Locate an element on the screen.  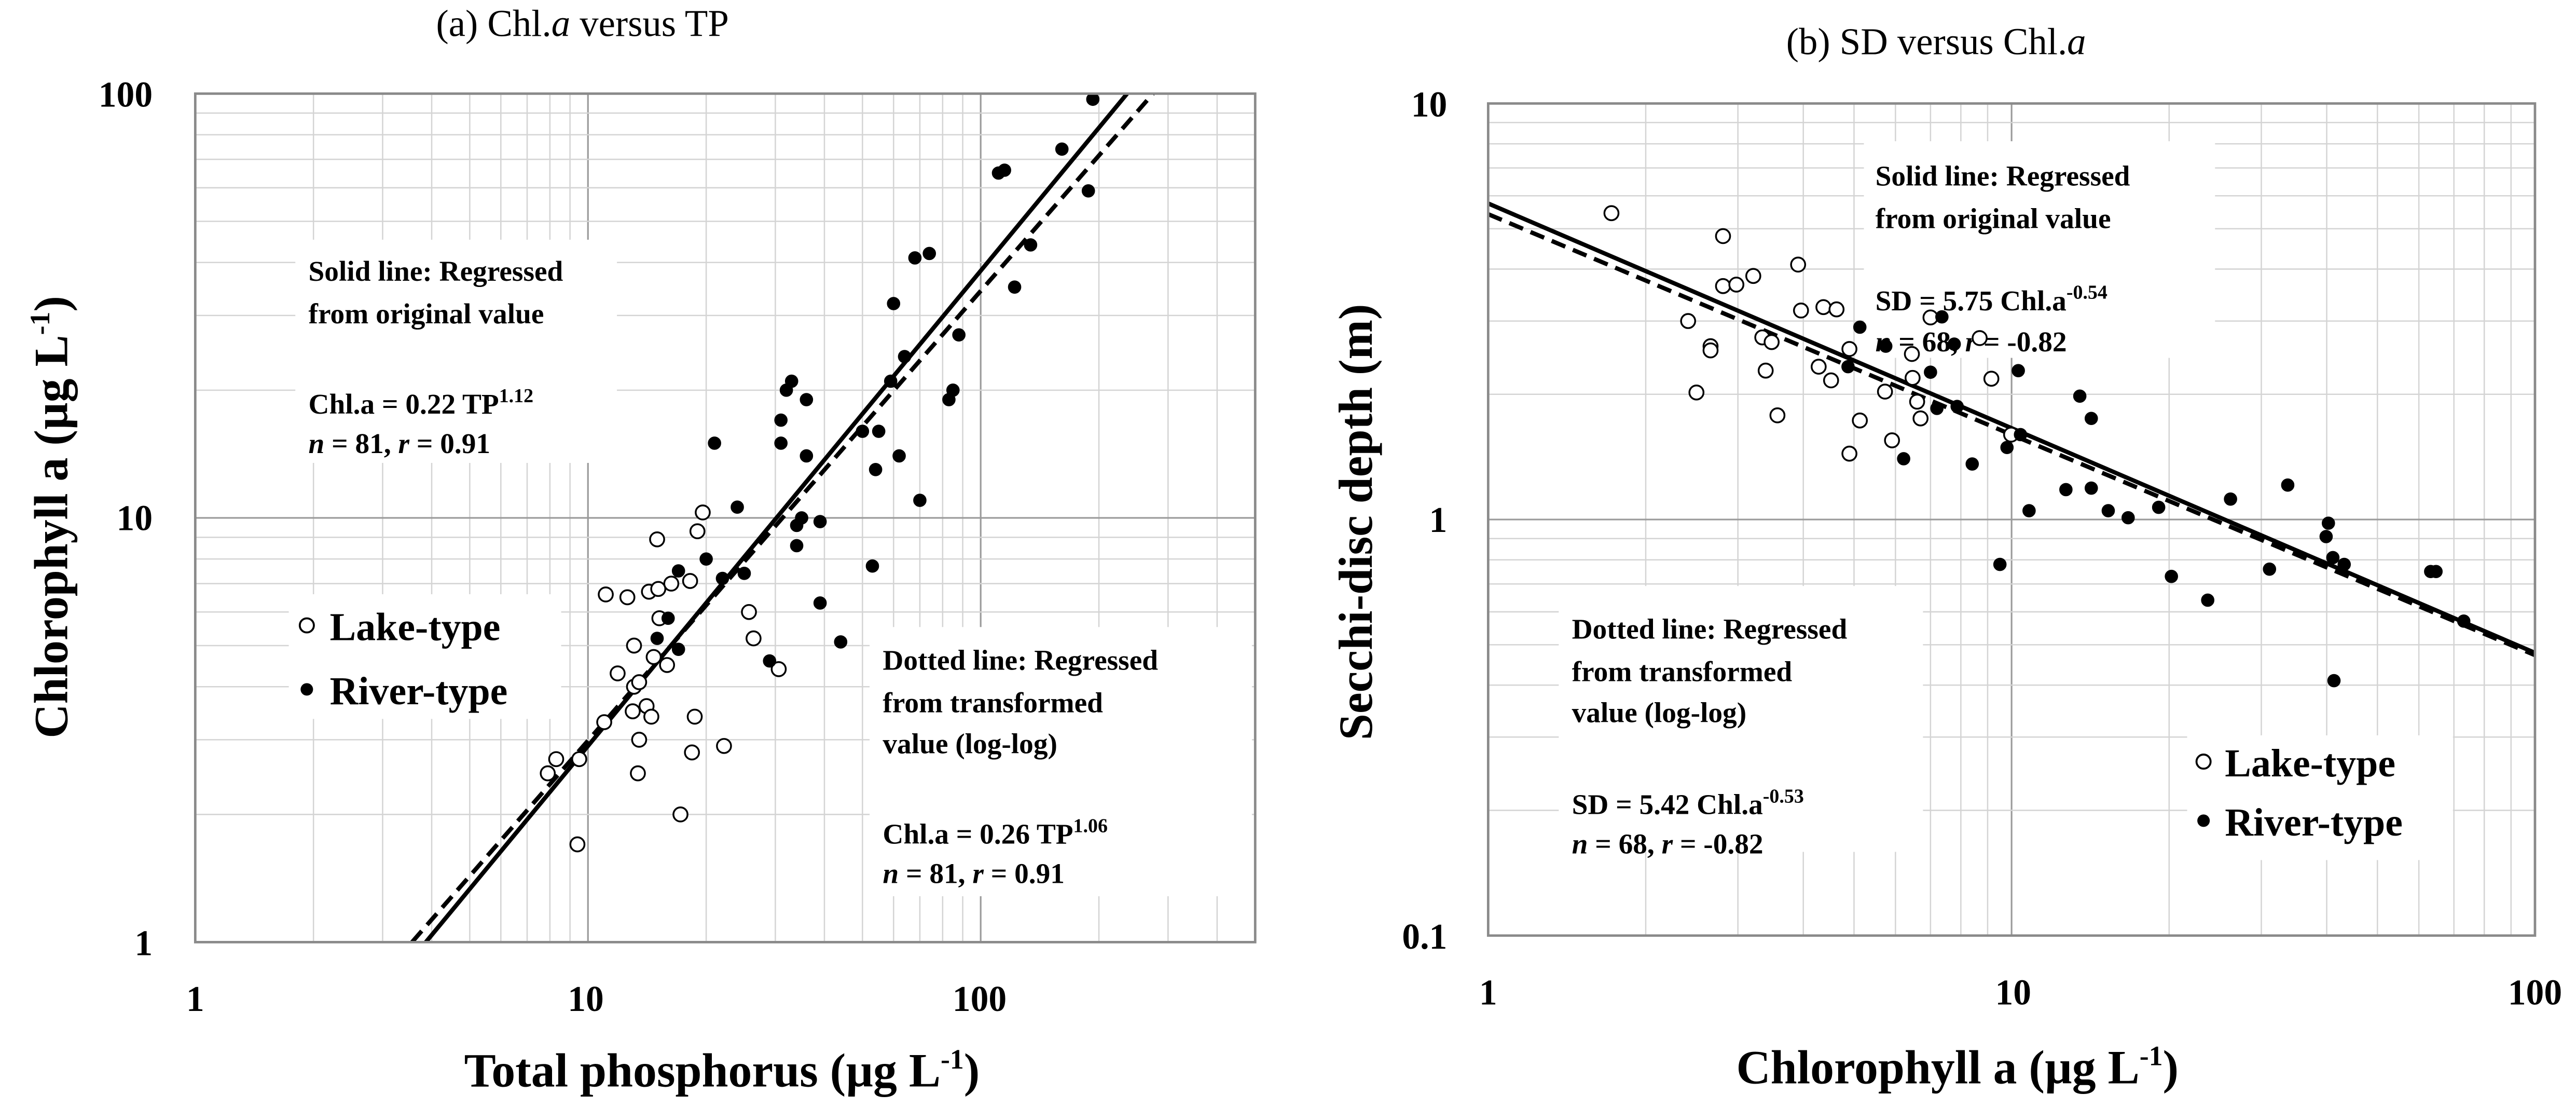
annotation-stats: n = 81, r = 0.91 is located at coordinates (400, 443).